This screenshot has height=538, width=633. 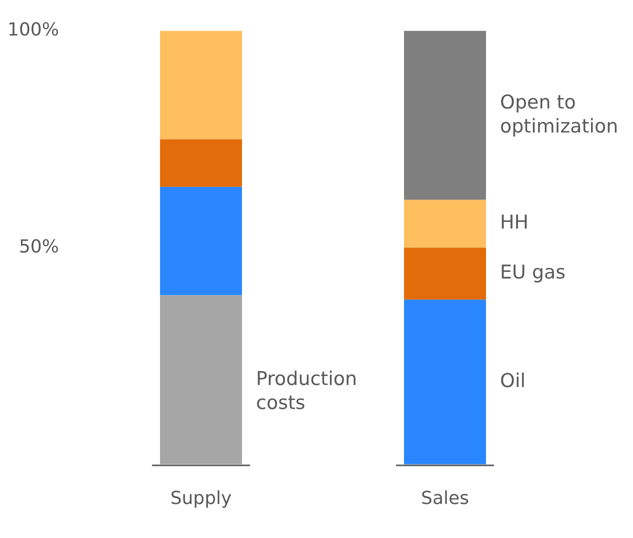 I want to click on x-tick-label: Sales, so click(x=445, y=498).